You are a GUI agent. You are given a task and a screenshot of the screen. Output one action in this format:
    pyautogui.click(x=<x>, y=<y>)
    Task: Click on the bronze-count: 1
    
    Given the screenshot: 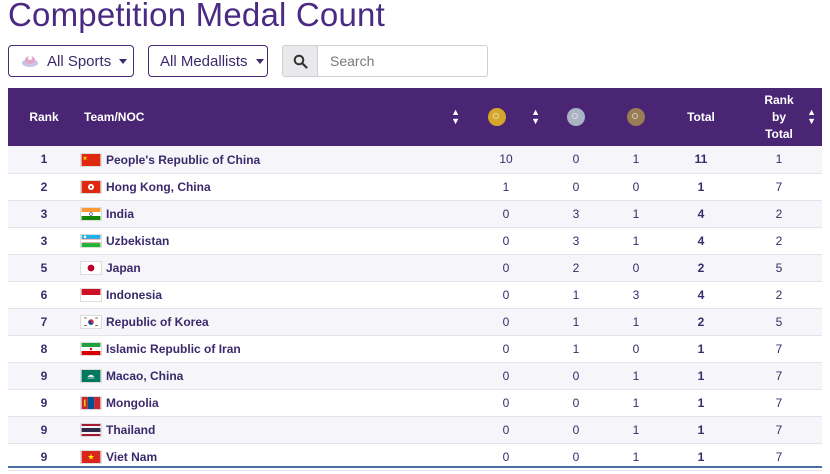 What is the action you would take?
    pyautogui.click(x=636, y=213)
    